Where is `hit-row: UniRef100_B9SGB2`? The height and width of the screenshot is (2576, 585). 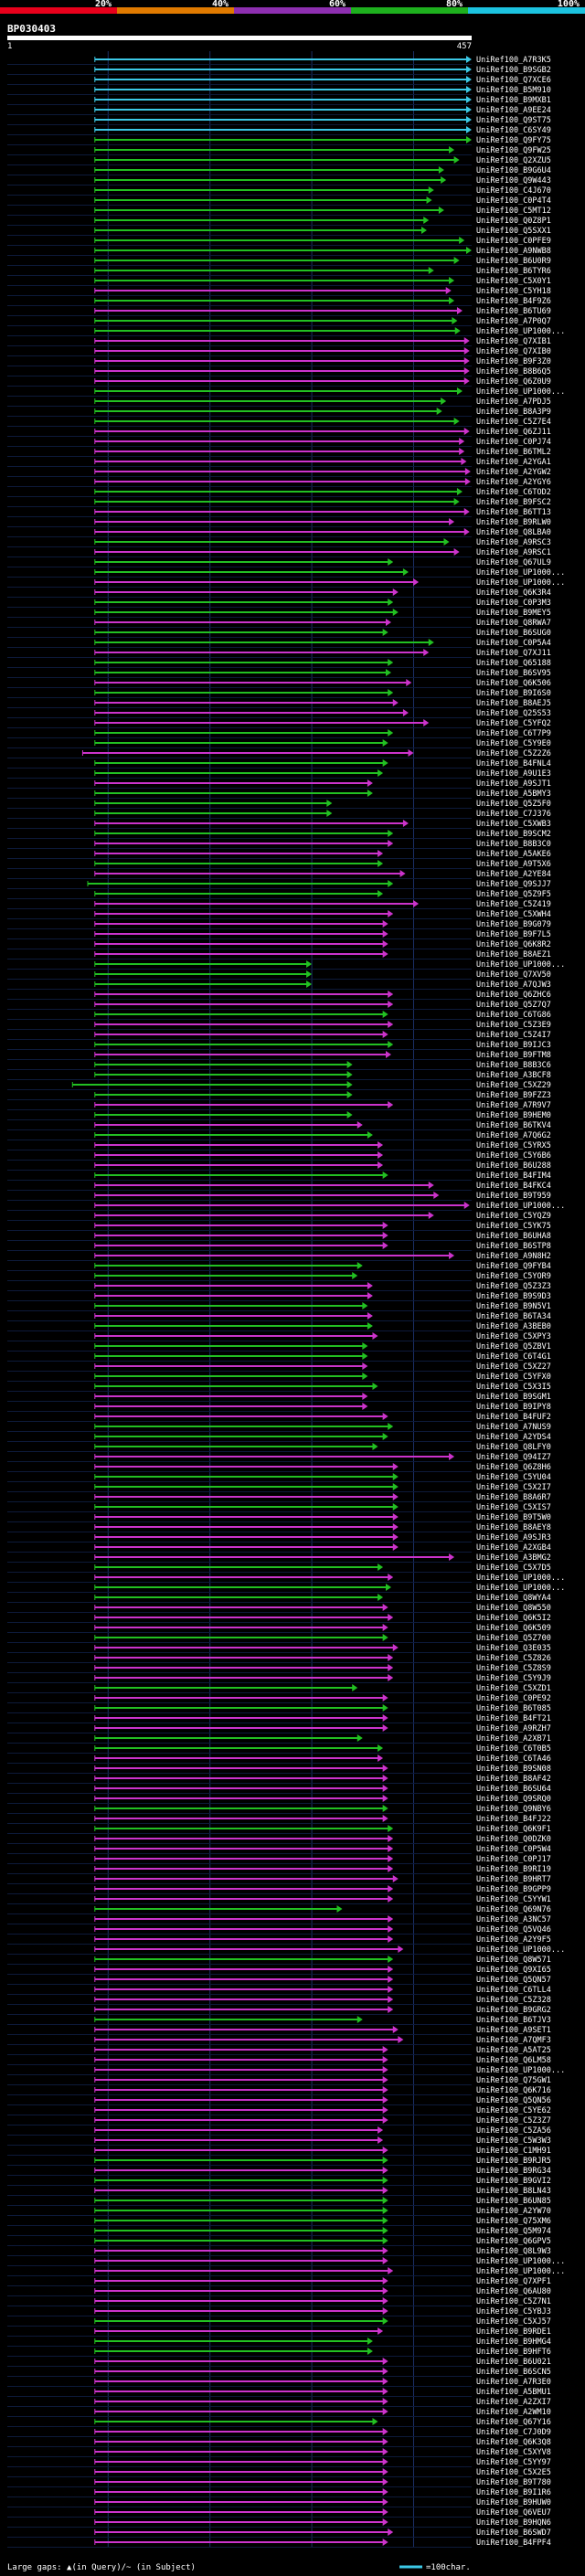
hit-row: UniRef100_B9SGB2 is located at coordinates (279, 70).